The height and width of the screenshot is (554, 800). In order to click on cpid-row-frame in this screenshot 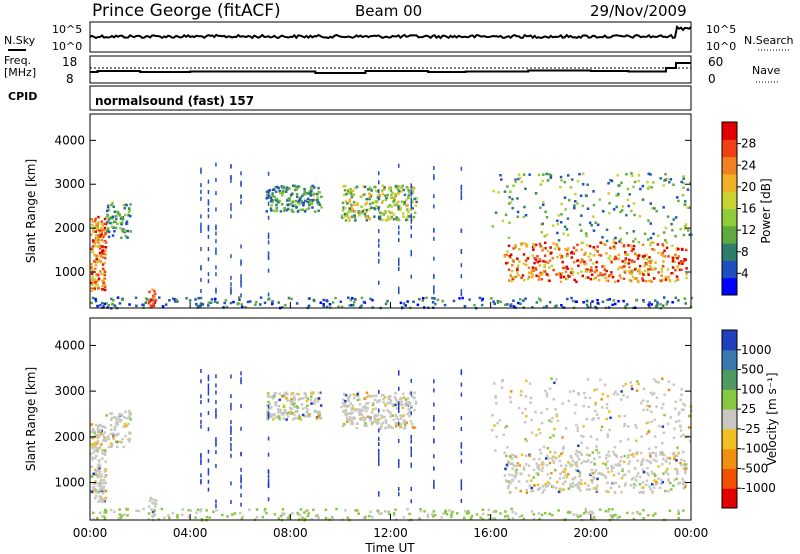, I will do `click(390, 98)`.